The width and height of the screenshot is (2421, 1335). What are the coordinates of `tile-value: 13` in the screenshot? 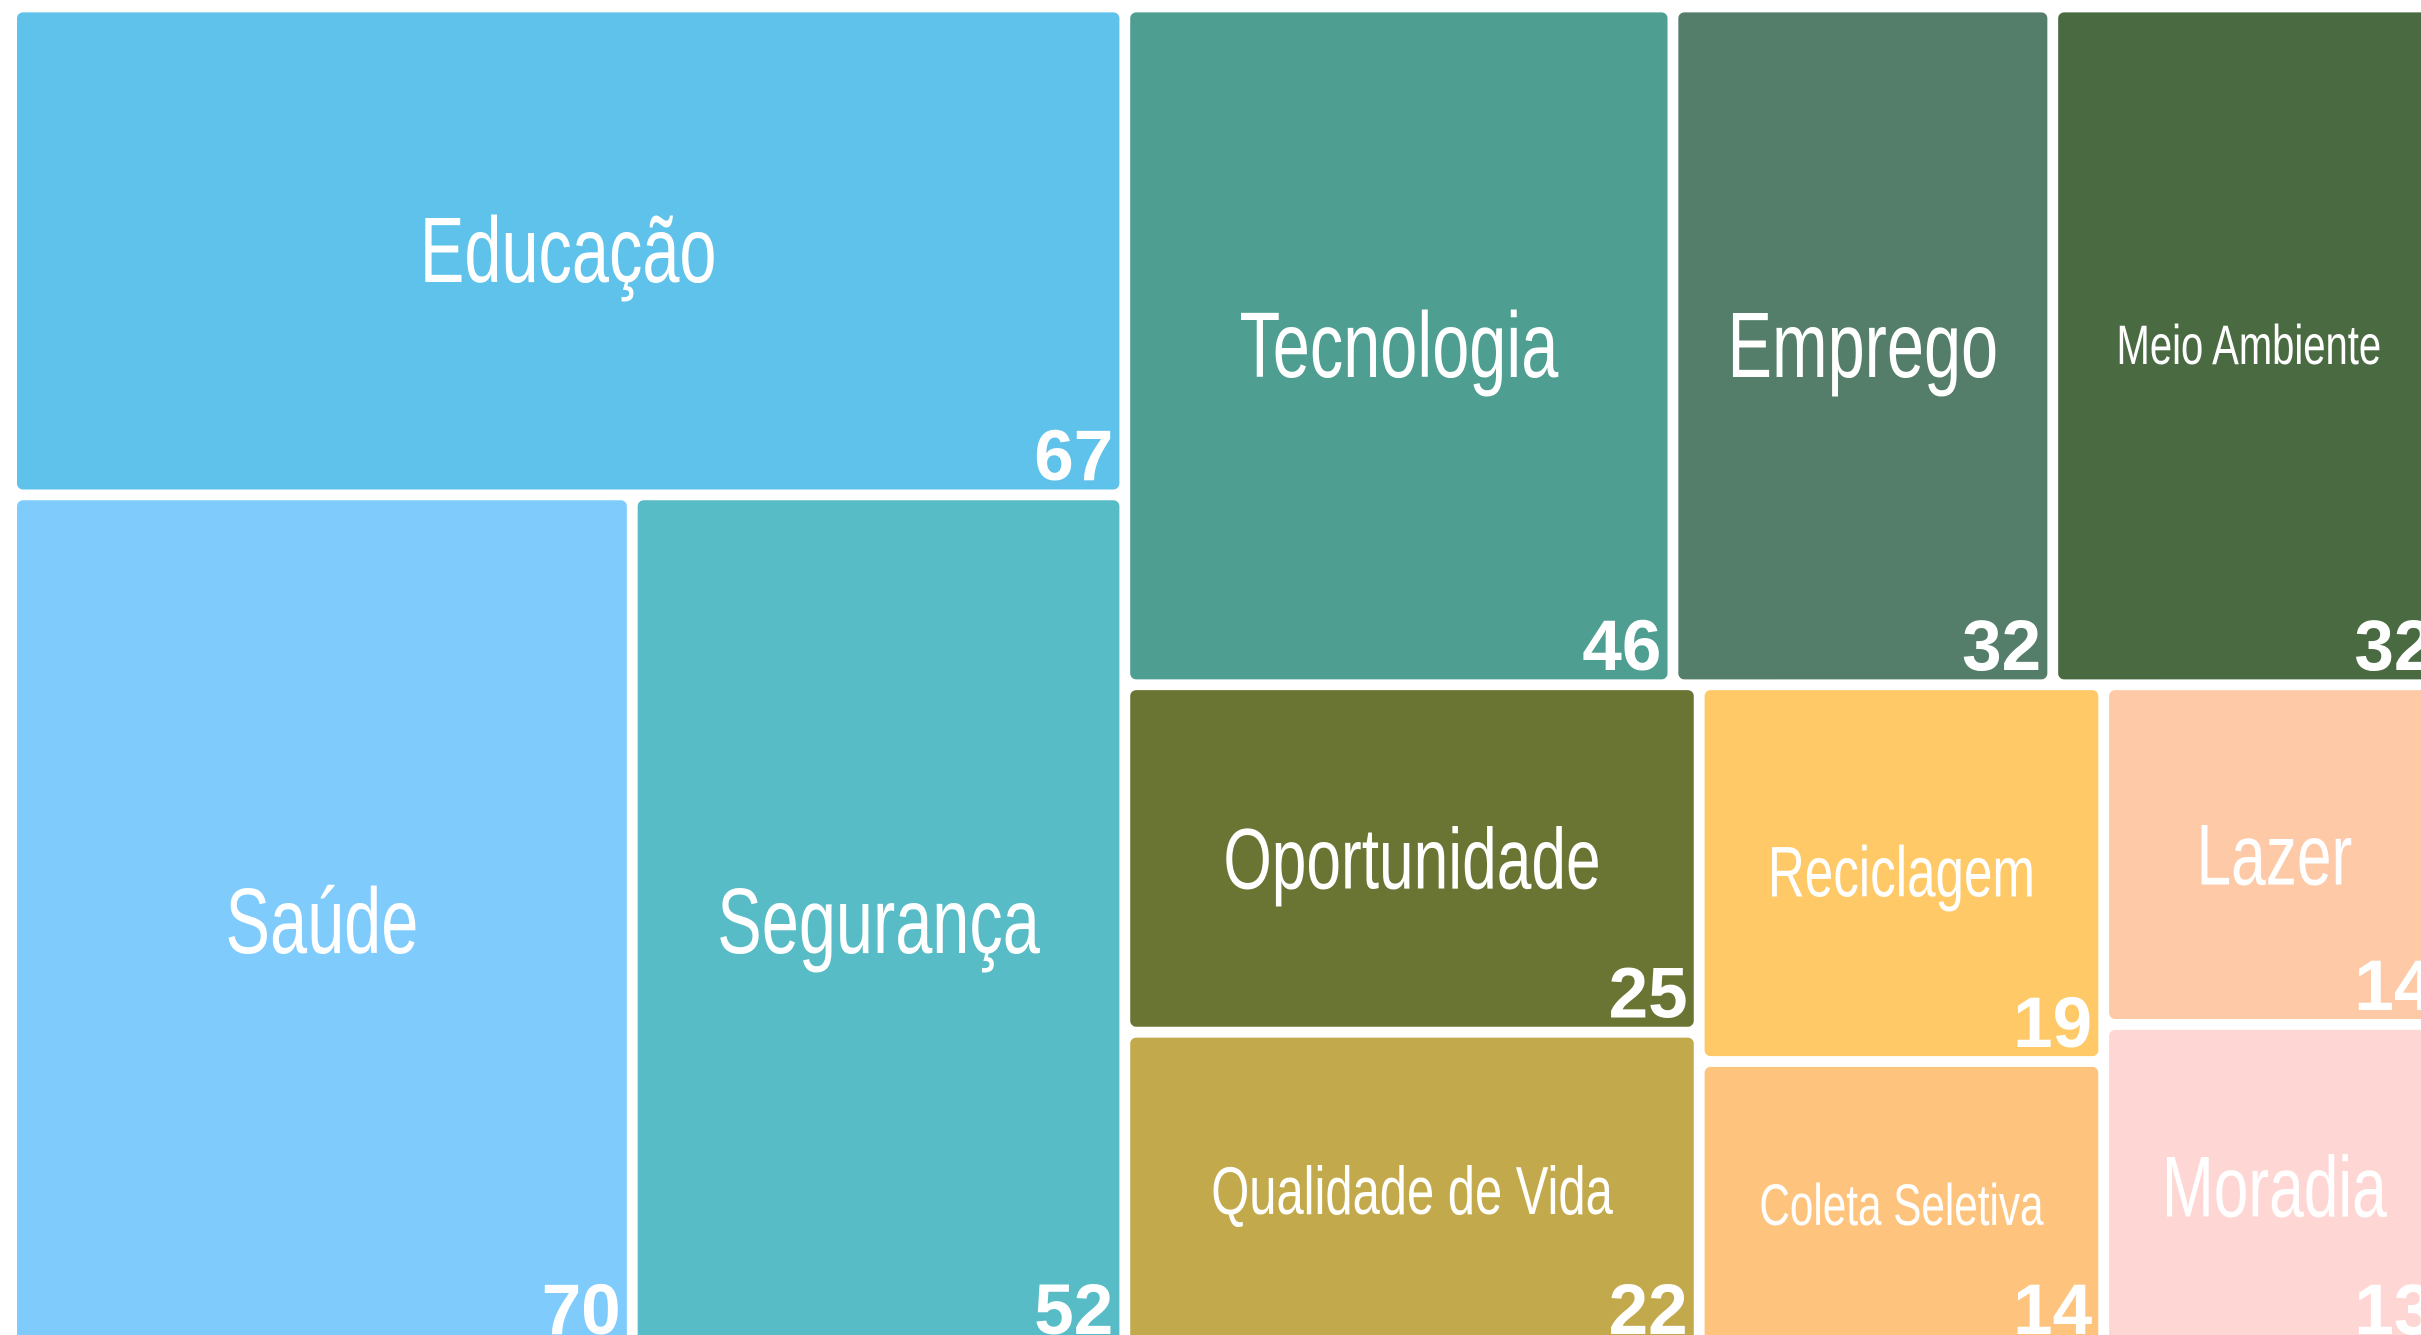 It's located at (2387, 1303).